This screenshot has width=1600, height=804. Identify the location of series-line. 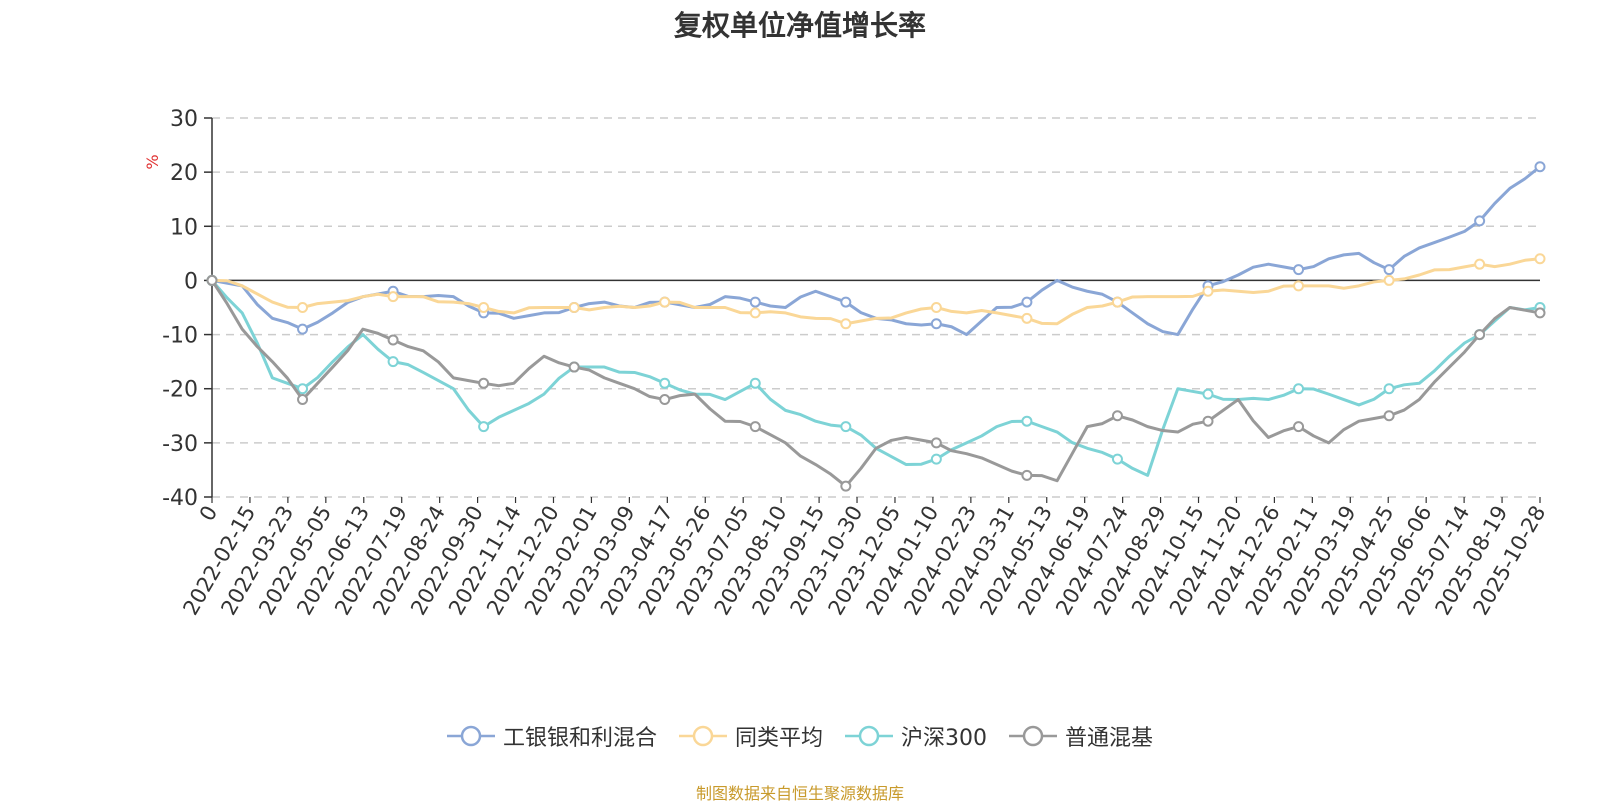
(876, 291).